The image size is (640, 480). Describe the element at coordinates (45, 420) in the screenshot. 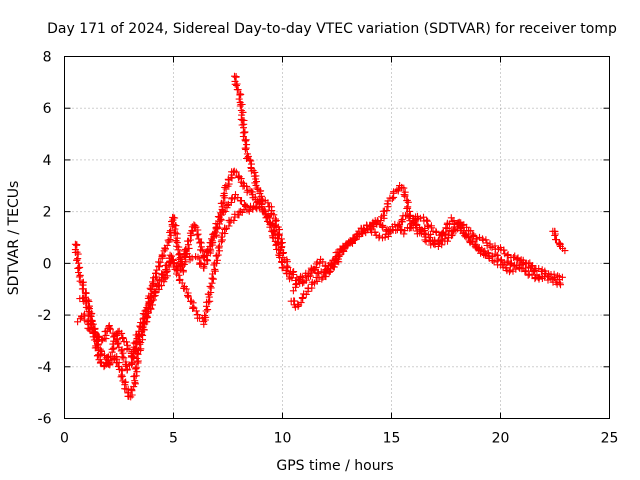

I see `y-tick-label: -6` at that location.